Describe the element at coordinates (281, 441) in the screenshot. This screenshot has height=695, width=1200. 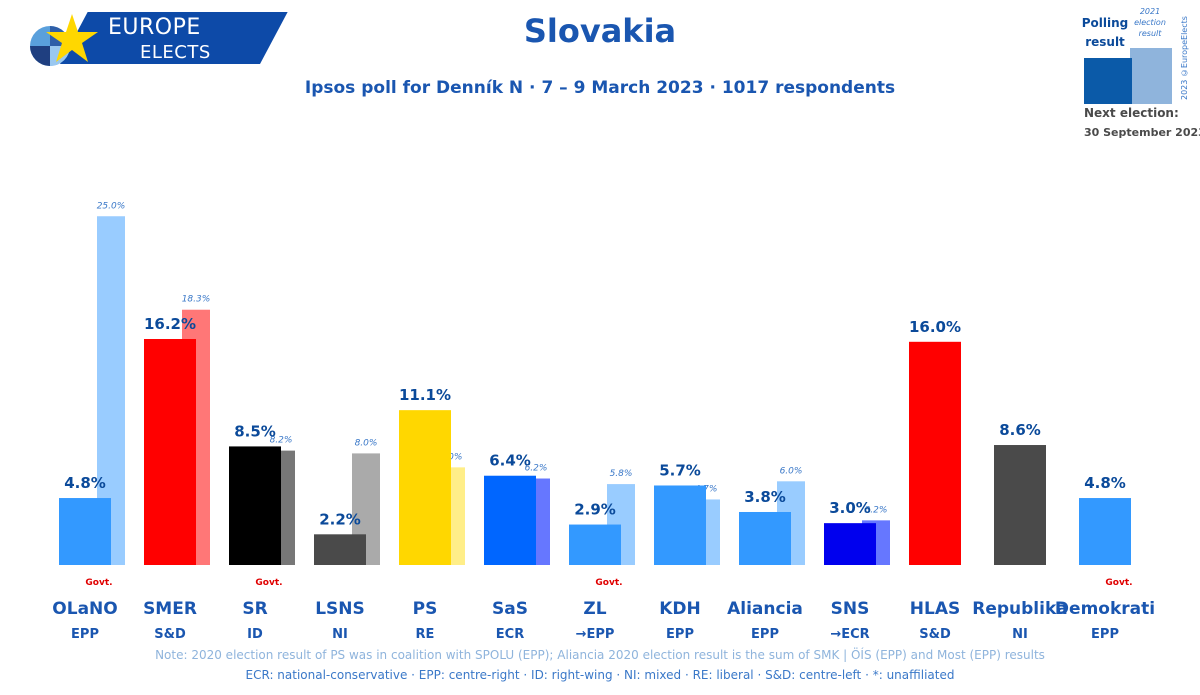
I see `election-value-label: 8.2%` at that location.